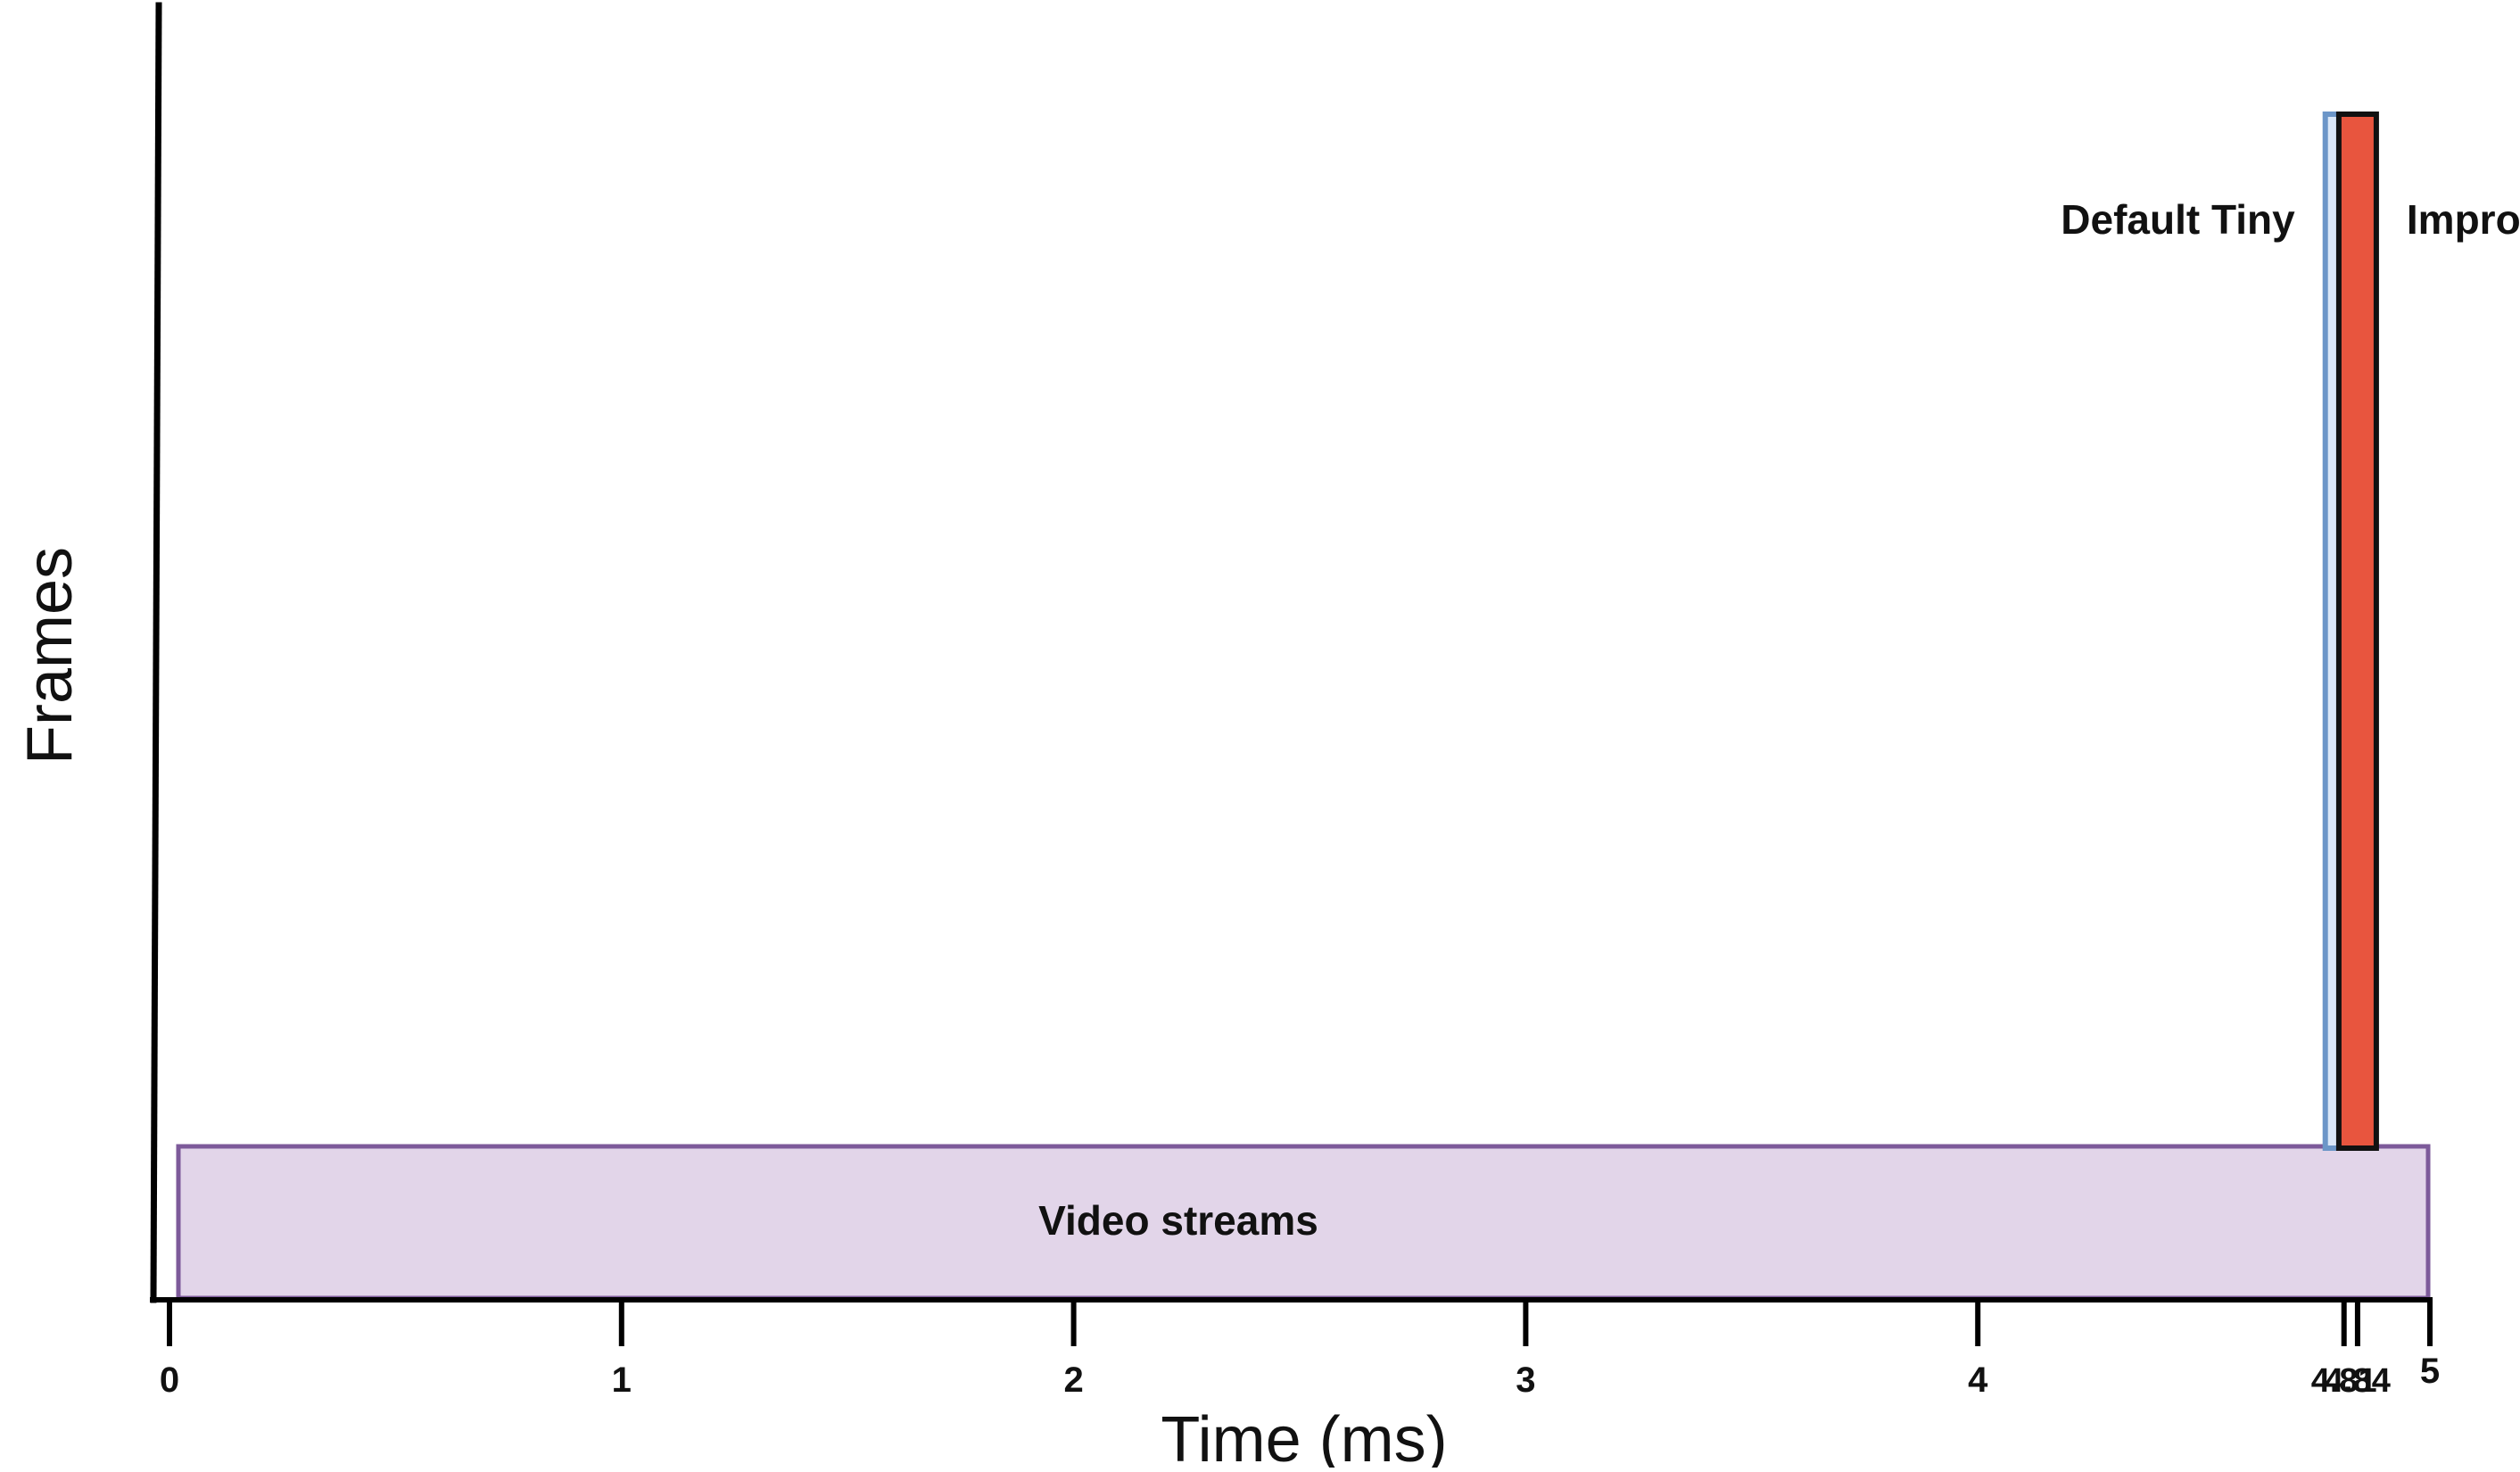 The height and width of the screenshot is (1472, 2520). I want to click on bar-improved-tiny, so click(2357, 631).